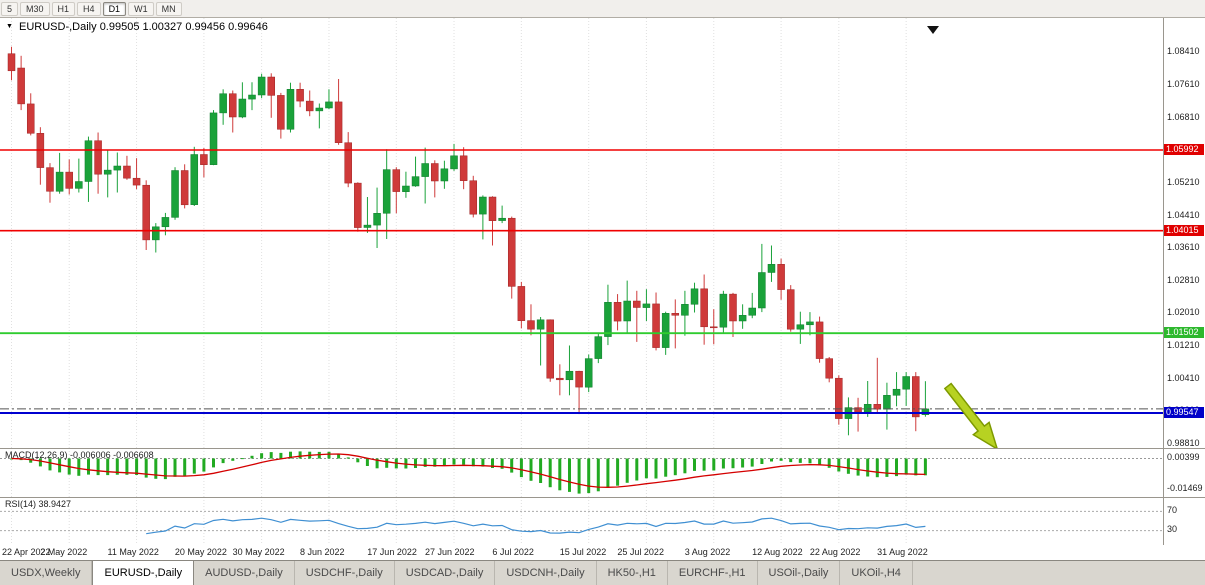 The height and width of the screenshot is (585, 1205). I want to click on date-axis-label: 15 Jul 2022, so click(583, 552).